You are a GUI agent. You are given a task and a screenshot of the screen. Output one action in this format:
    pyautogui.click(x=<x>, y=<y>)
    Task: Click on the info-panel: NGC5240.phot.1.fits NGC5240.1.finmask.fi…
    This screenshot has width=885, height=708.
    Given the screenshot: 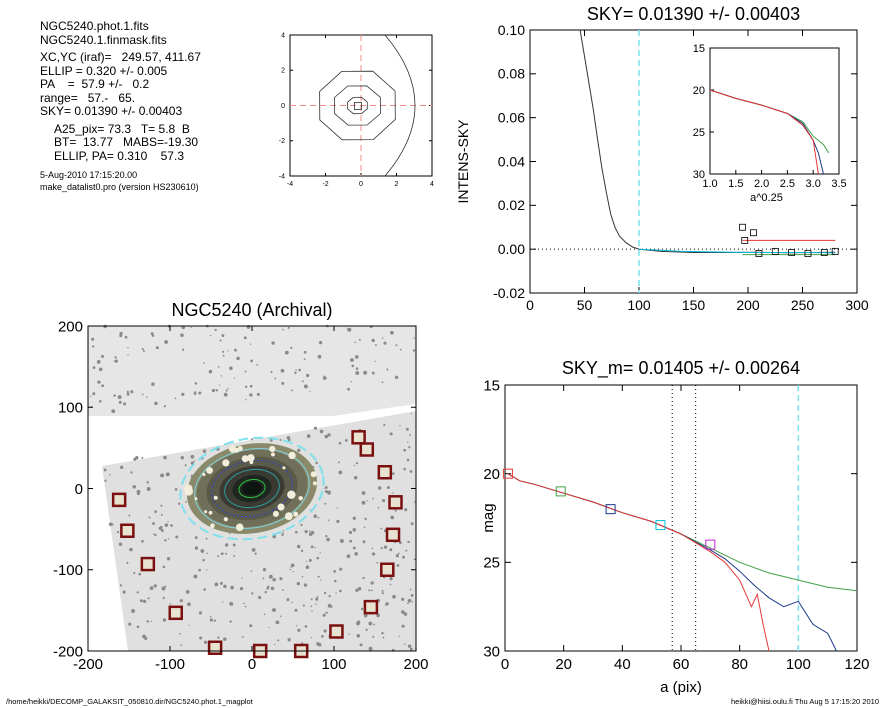 What is the action you would take?
    pyautogui.click(x=165, y=105)
    